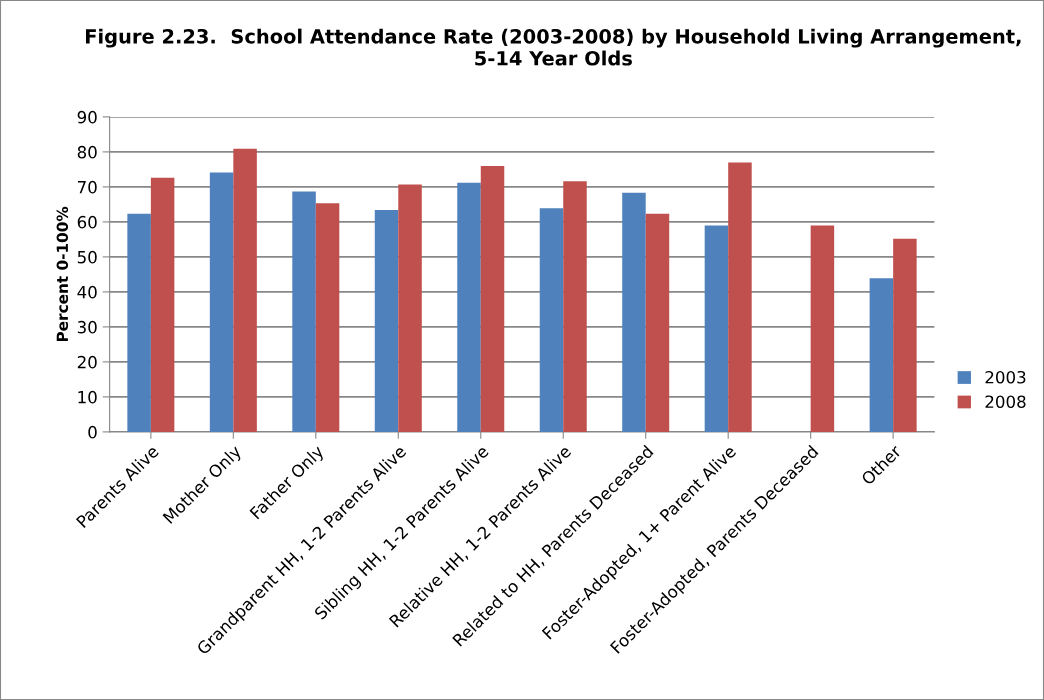 This screenshot has width=1044, height=700. I want to click on chart-title: Figure 2.23. School Attendance Rate (2003-2008) by Household Living Arrangement, 5-14 Year Olds, so click(553, 47).